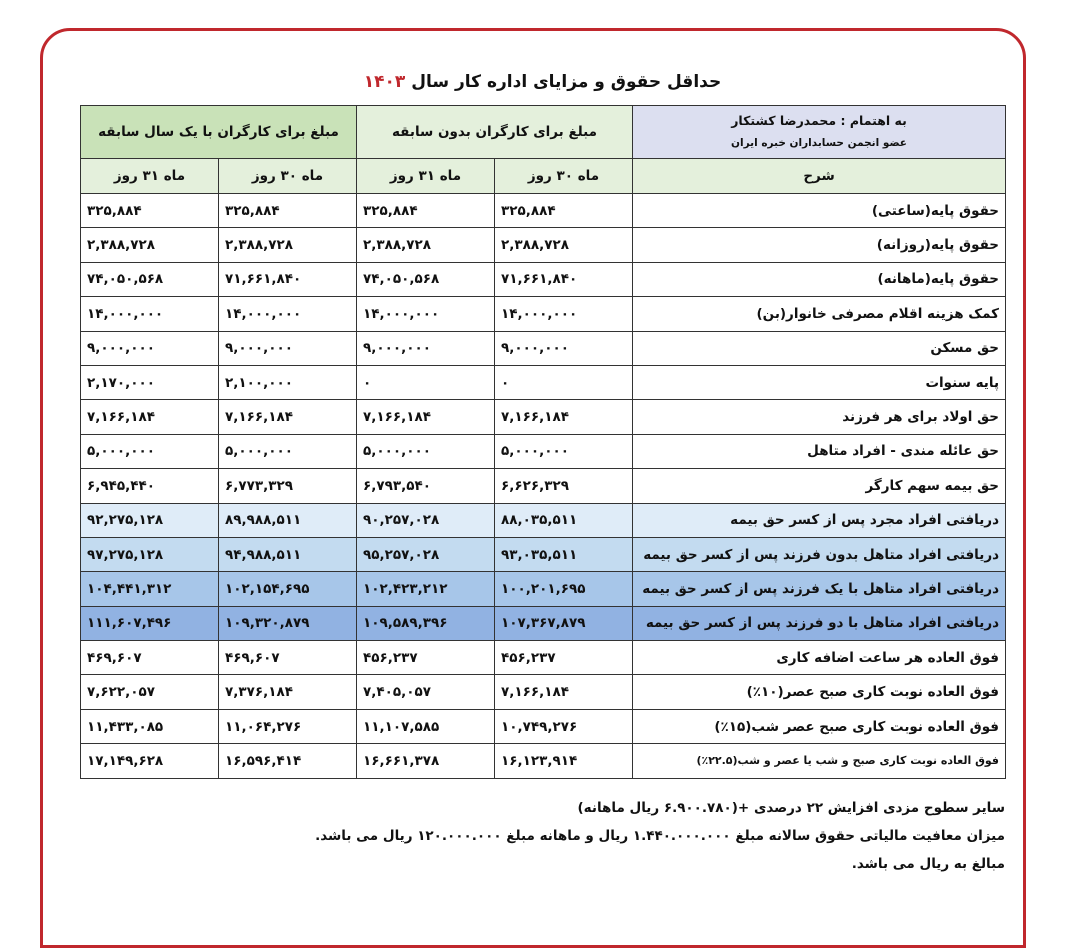 Image resolution: width=1069 pixels, height=948 pixels. Describe the element at coordinates (819, 314) in the screenshot. I see `row-label: کمک هزینه اقلام مصرفی خانوار(بن)` at that location.